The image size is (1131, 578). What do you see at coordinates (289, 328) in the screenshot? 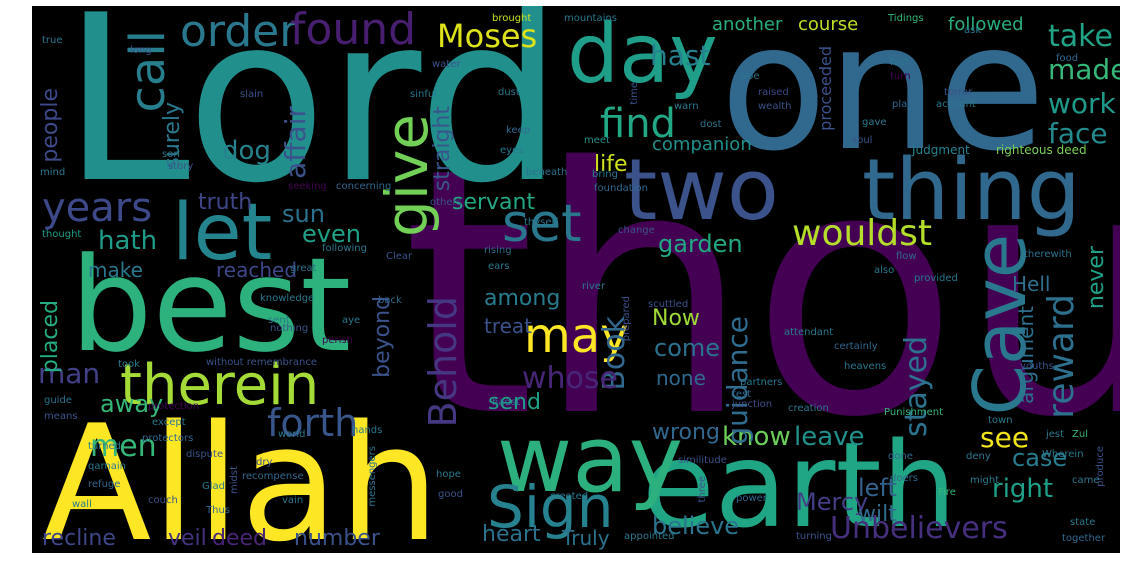
I see `word-nothing: nothing` at bounding box center [289, 328].